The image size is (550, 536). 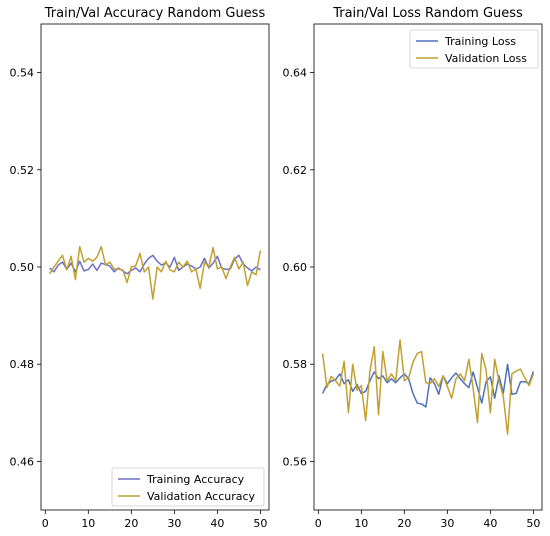 What do you see at coordinates (318, 523) in the screenshot?
I see `loss-x-tick-label: 0` at bounding box center [318, 523].